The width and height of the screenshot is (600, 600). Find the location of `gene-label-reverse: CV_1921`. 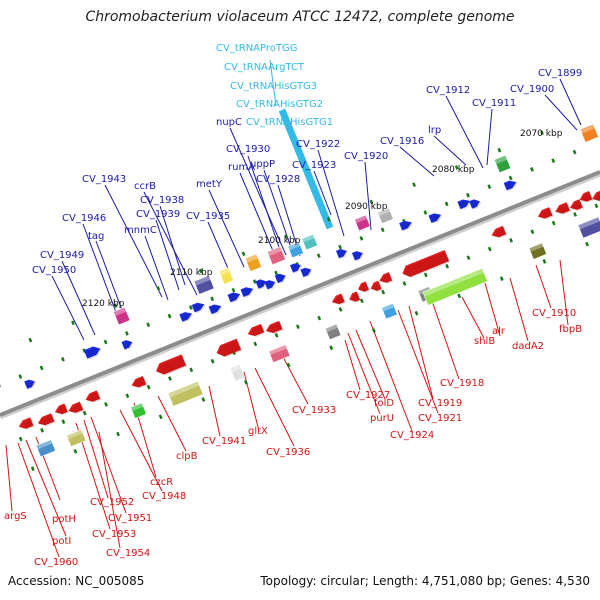

gene-label-reverse: CV_1921 is located at coordinates (440, 418).